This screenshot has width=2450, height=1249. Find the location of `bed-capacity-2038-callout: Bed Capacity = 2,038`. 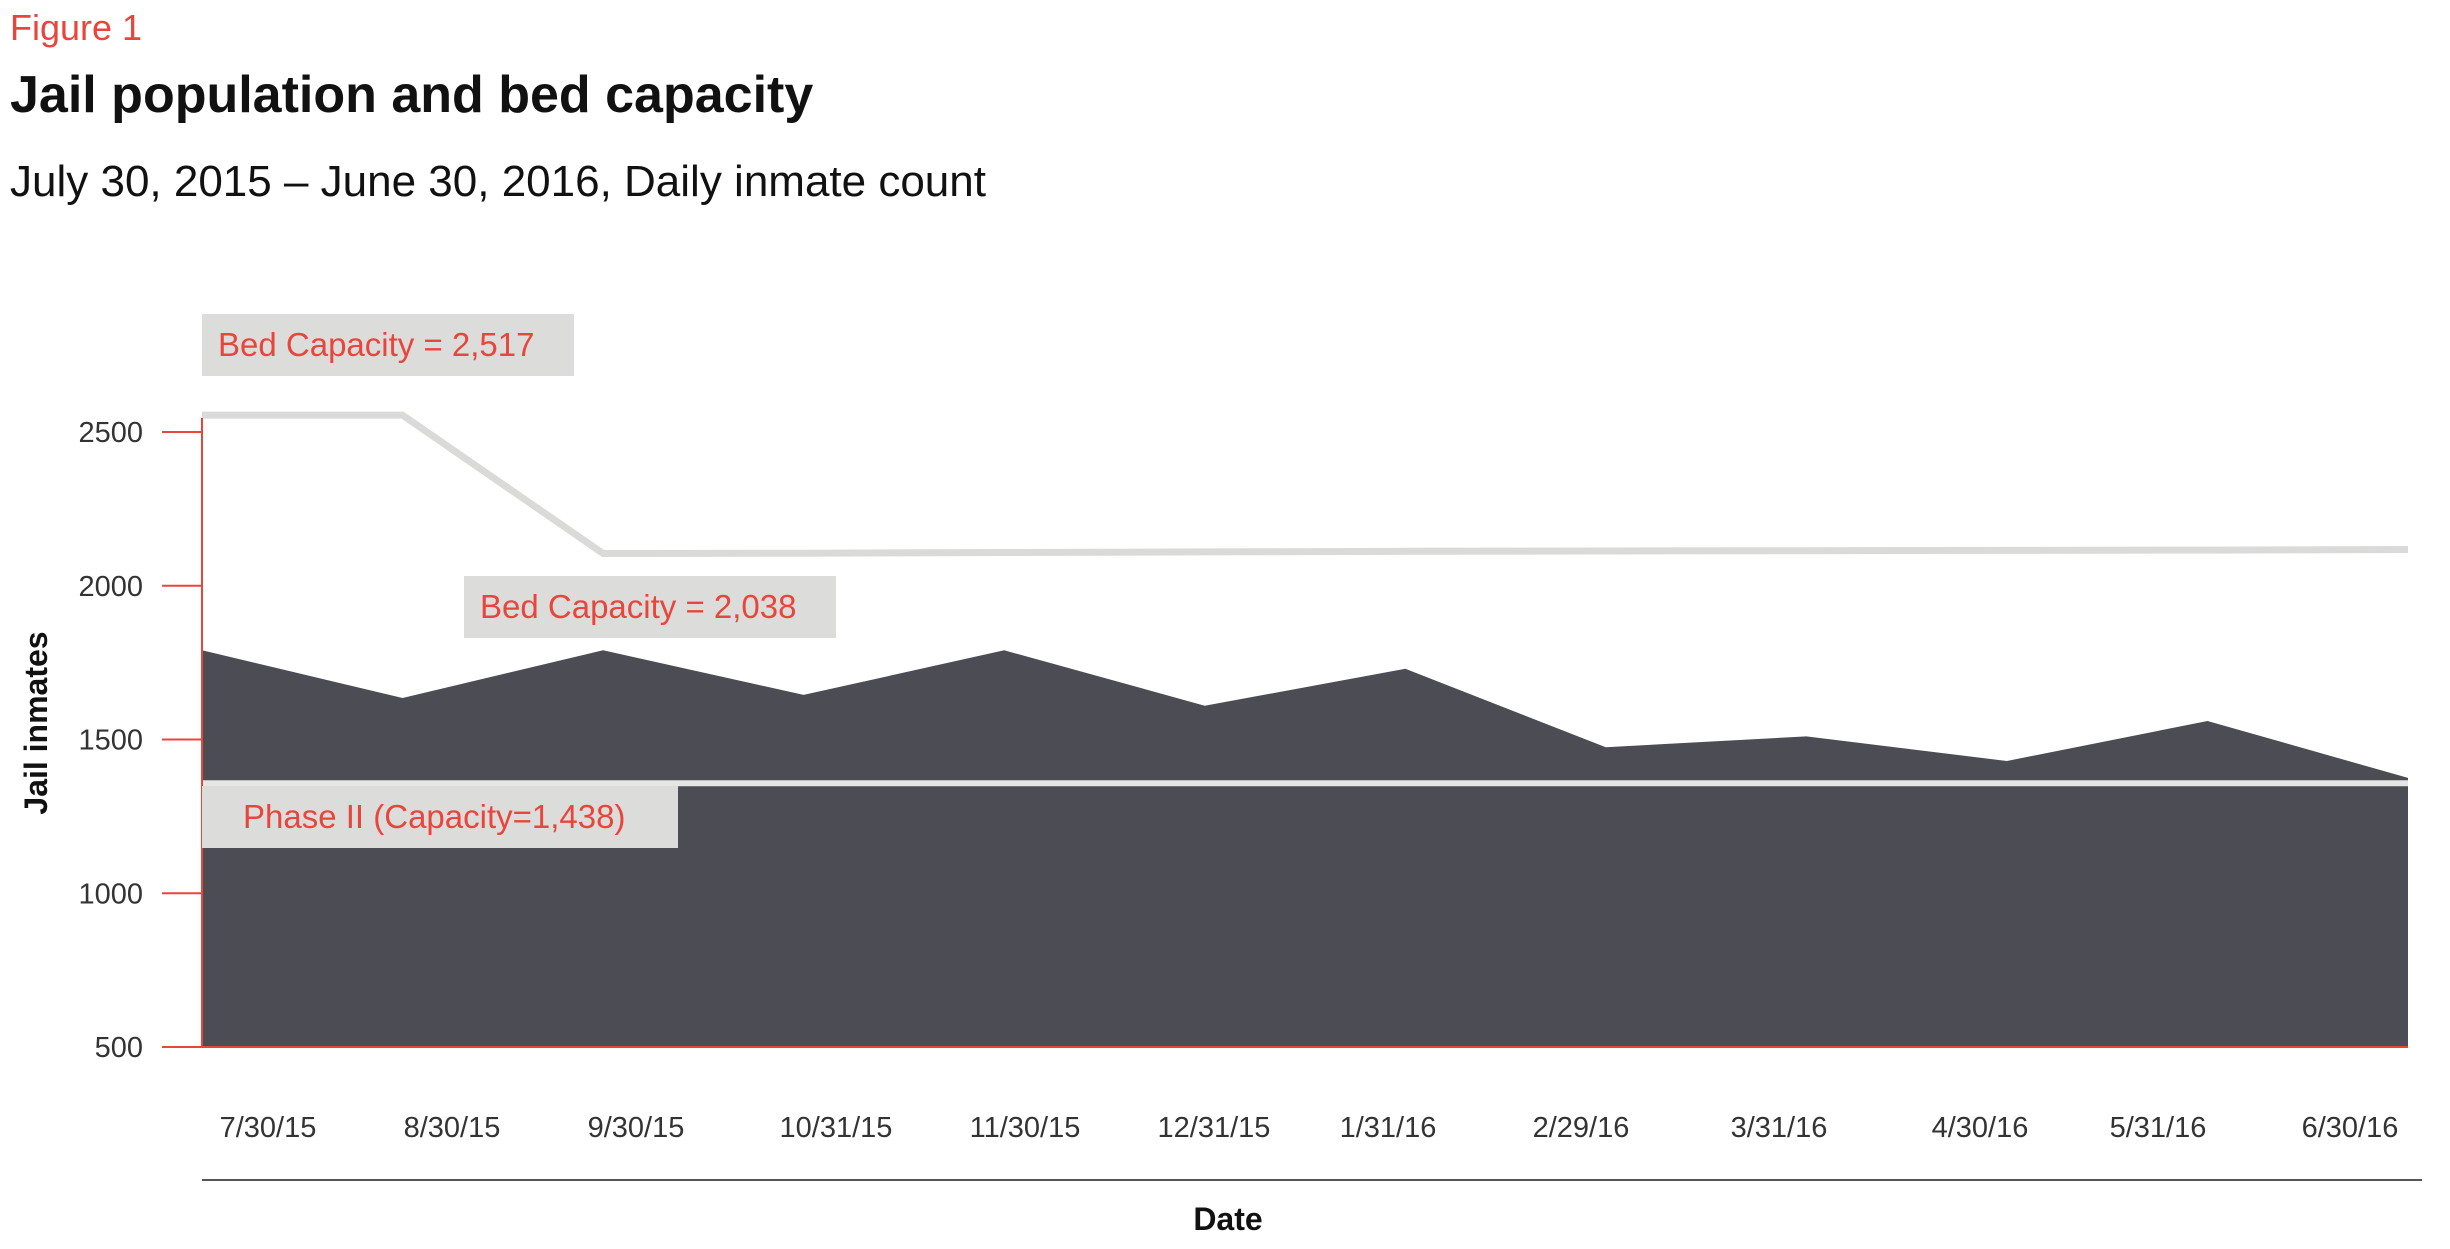

bed-capacity-2038-callout: Bed Capacity = 2,038 is located at coordinates (650, 607).